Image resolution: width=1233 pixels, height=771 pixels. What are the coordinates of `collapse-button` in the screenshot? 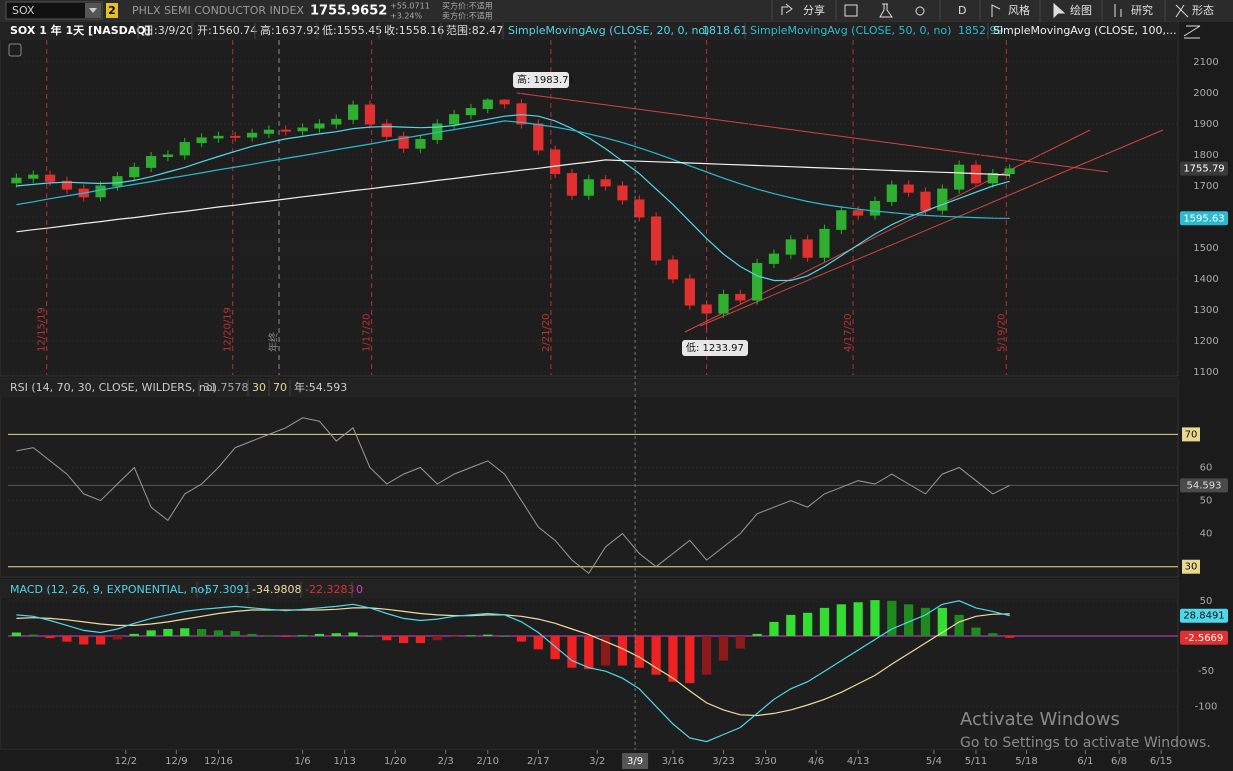 It's located at (15, 50).